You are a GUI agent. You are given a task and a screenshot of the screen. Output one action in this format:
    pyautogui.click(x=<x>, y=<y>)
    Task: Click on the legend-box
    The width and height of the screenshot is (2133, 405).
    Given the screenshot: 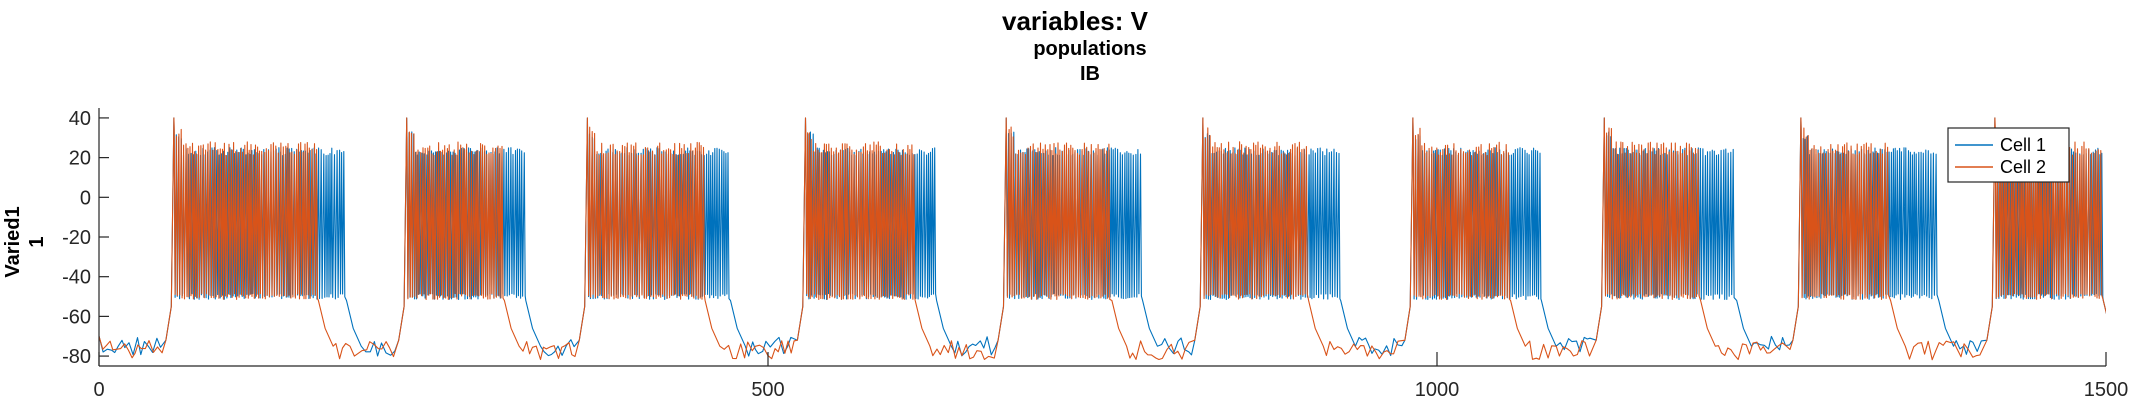 What is the action you would take?
    pyautogui.click(x=2008, y=155)
    